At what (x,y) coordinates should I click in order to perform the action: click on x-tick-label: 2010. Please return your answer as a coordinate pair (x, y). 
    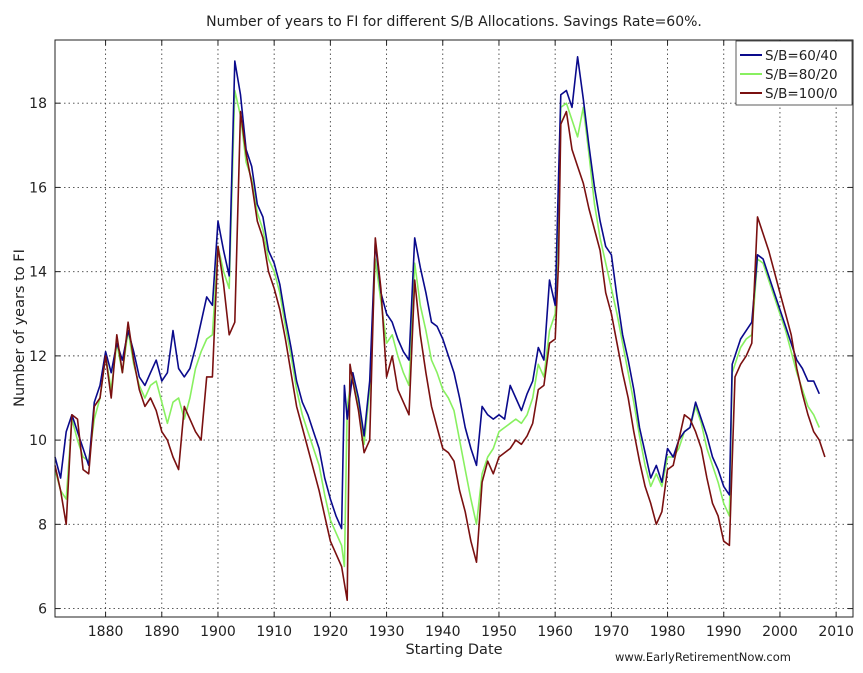
    Looking at the image, I should click on (836, 632).